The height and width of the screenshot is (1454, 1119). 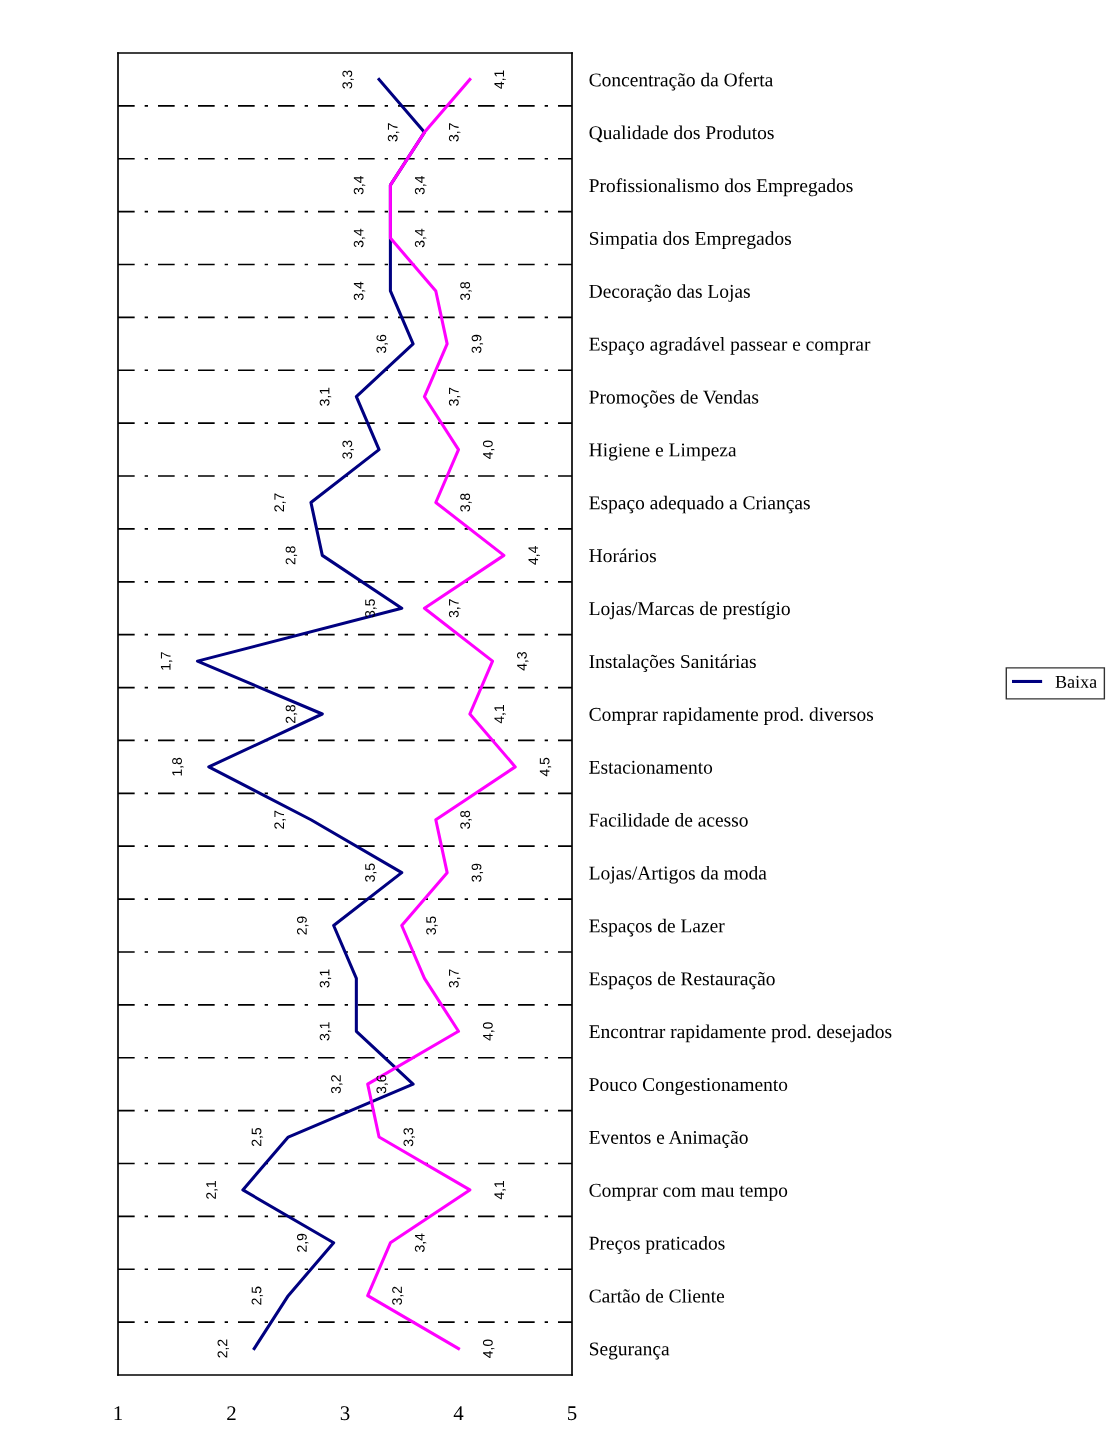 What do you see at coordinates (651, 767) in the screenshot?
I see `y-tick-label: Estacionamento` at bounding box center [651, 767].